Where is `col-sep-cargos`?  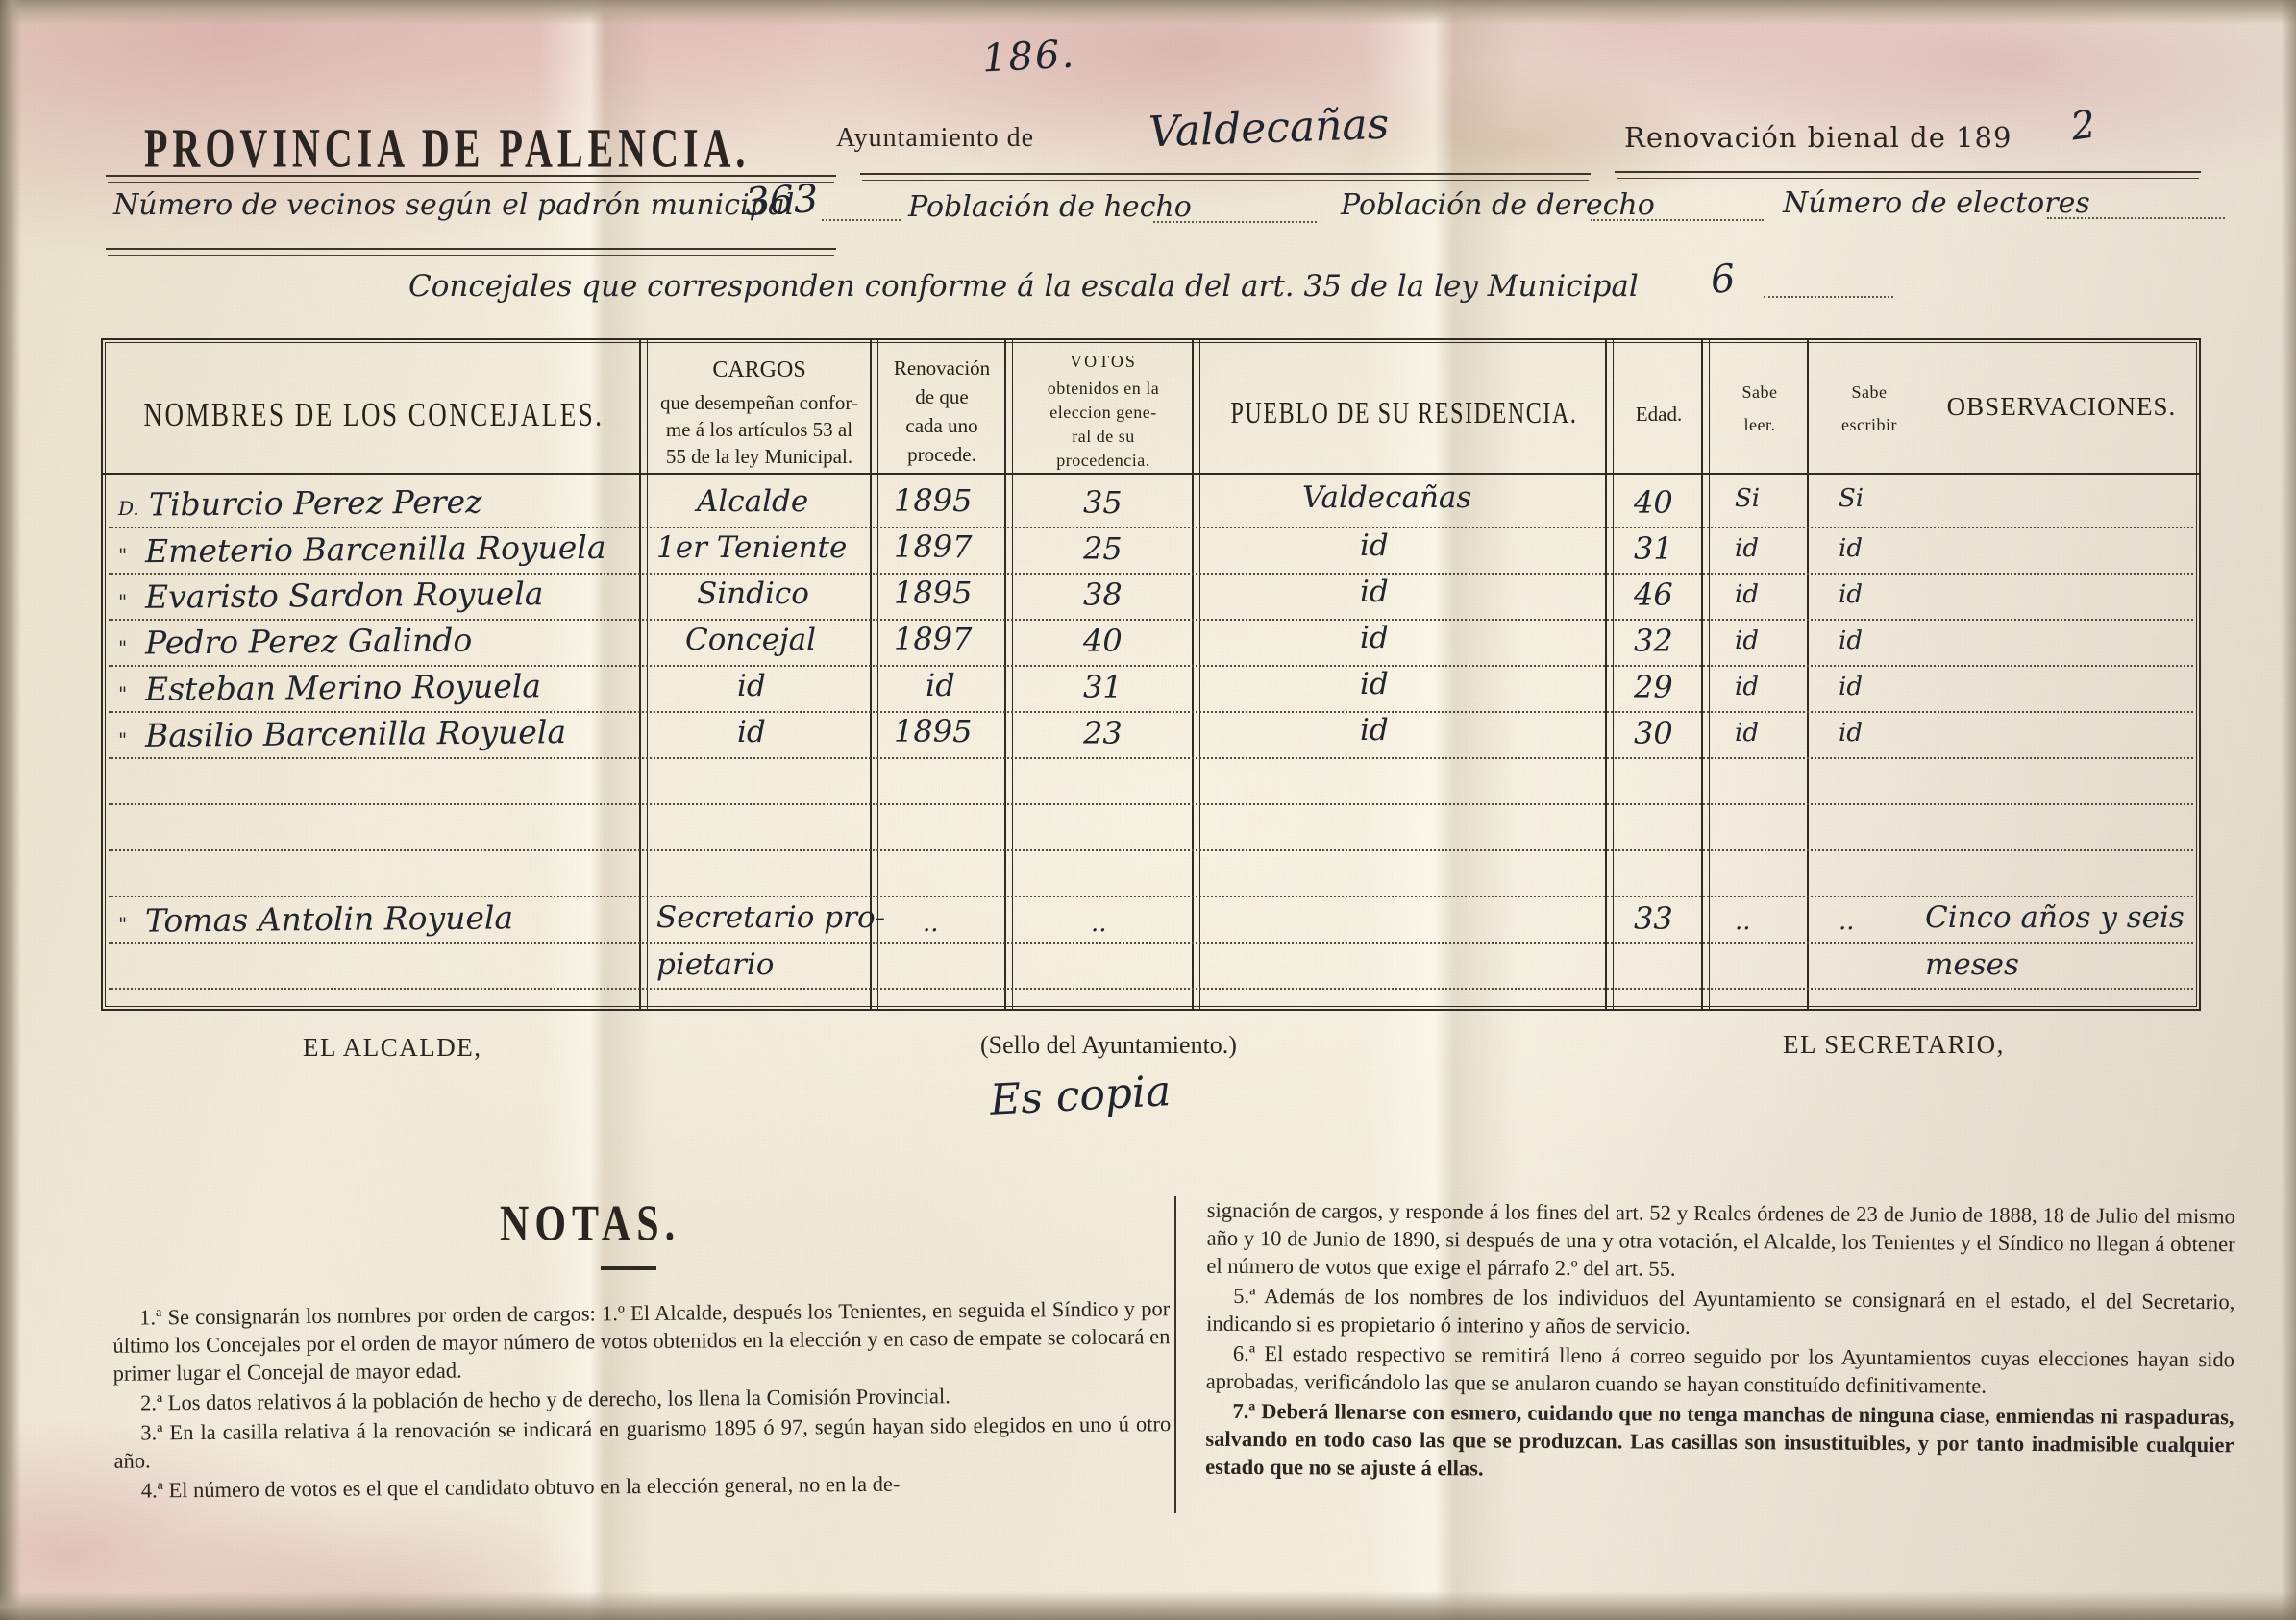
col-sep-cargos is located at coordinates (640, 674).